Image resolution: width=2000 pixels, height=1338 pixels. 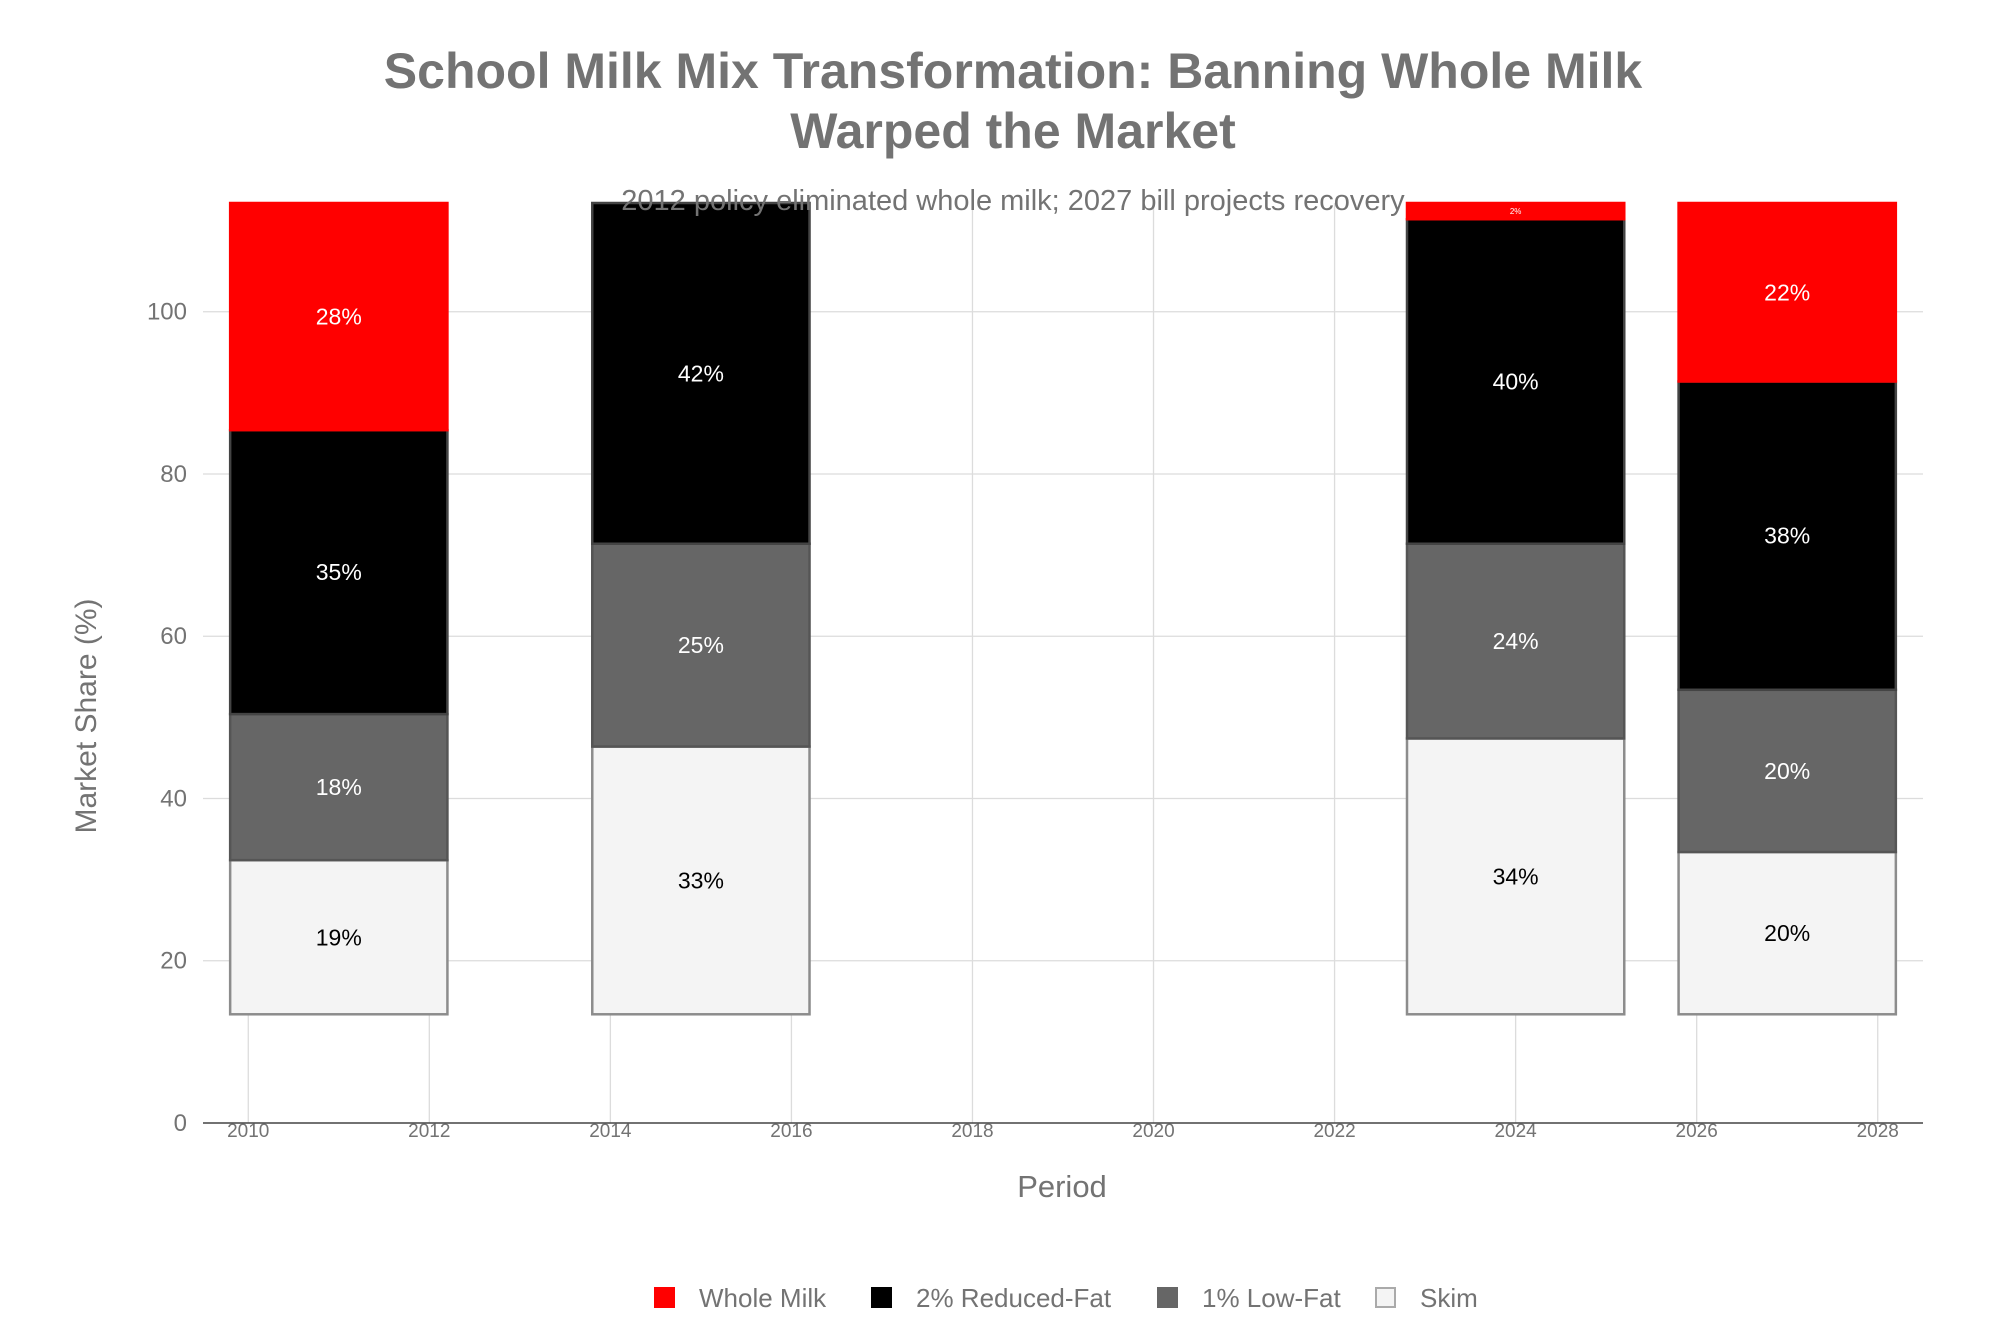 I want to click on bar-value-label: 40%, so click(x=1516, y=382).